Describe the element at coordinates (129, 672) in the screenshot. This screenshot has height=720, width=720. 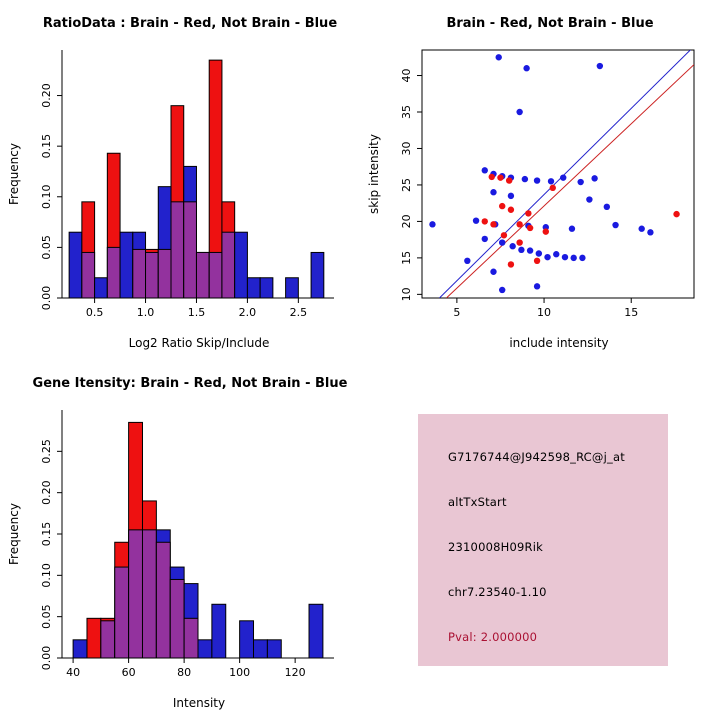
I see `svg-text: 60` at that location.